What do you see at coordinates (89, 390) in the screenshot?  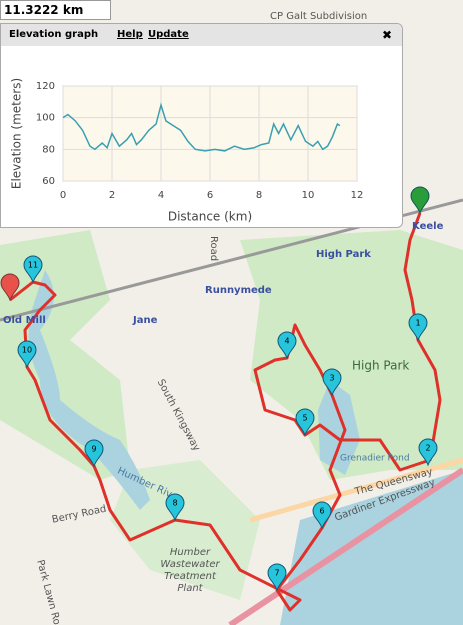 I see `river` at bounding box center [89, 390].